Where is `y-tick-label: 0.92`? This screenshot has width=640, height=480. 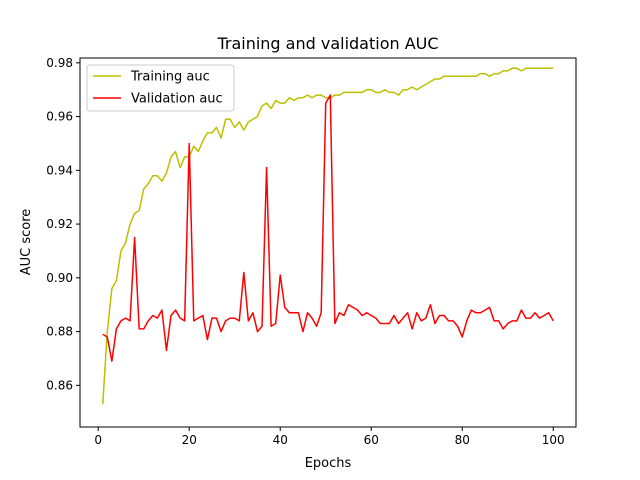
y-tick-label: 0.92 is located at coordinates (59, 224).